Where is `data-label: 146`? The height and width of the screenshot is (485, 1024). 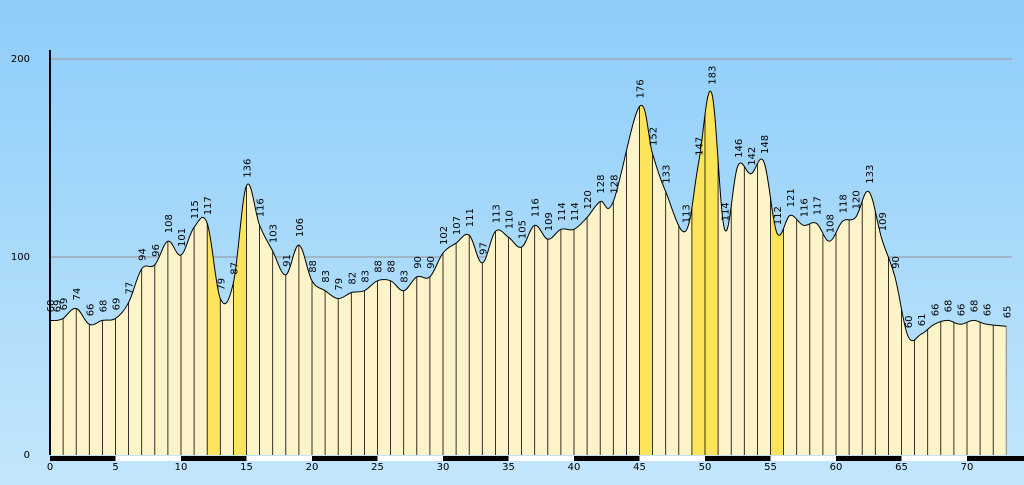
data-label: 146 is located at coordinates (739, 148).